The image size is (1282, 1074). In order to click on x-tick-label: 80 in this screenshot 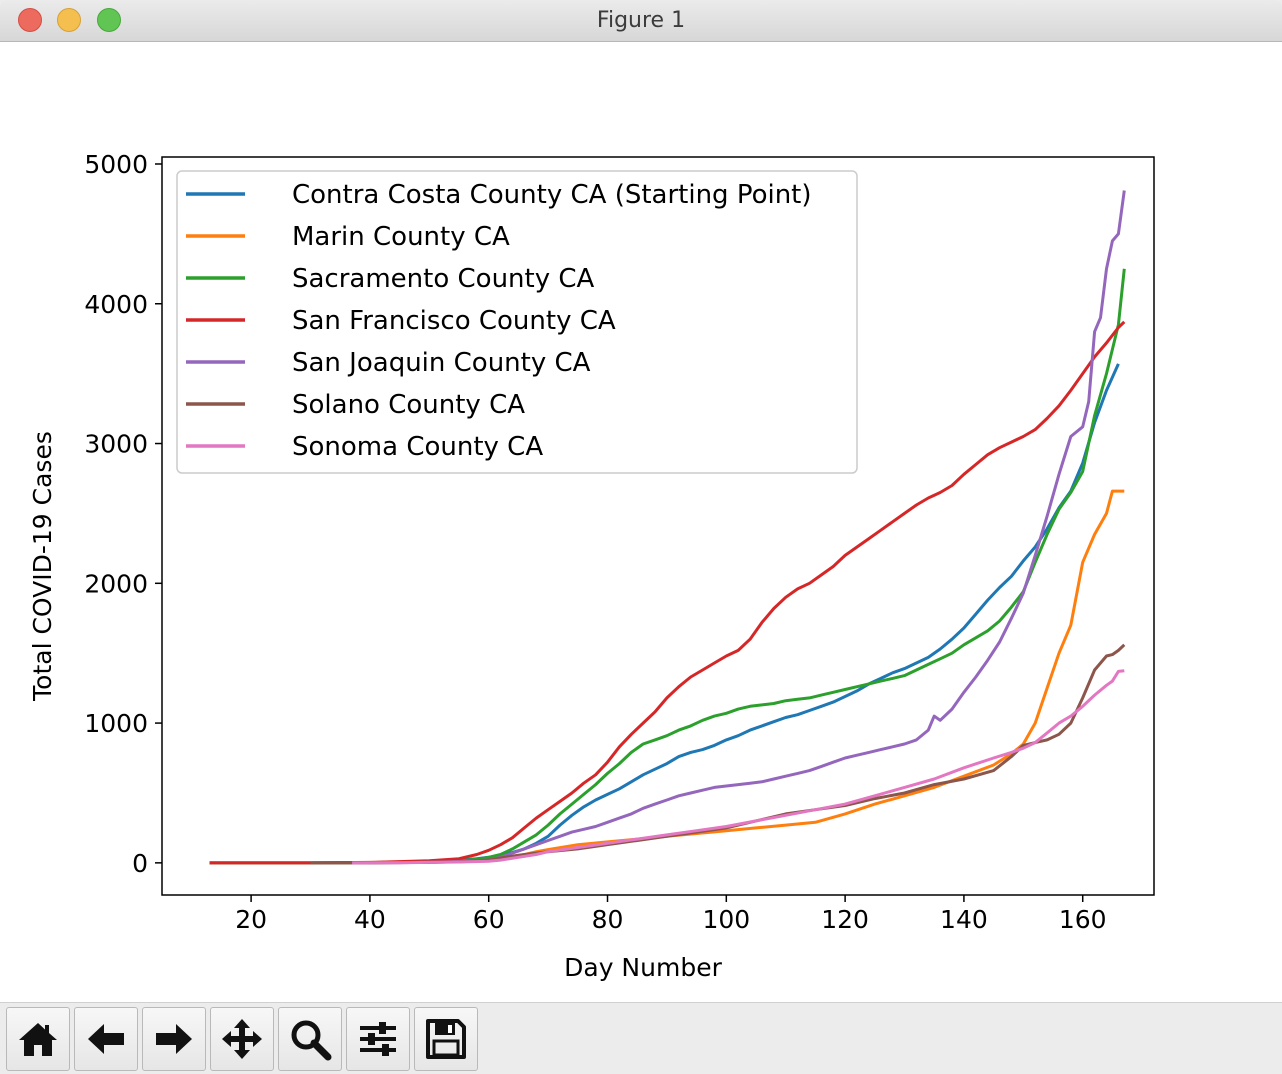, I will do `click(608, 919)`.